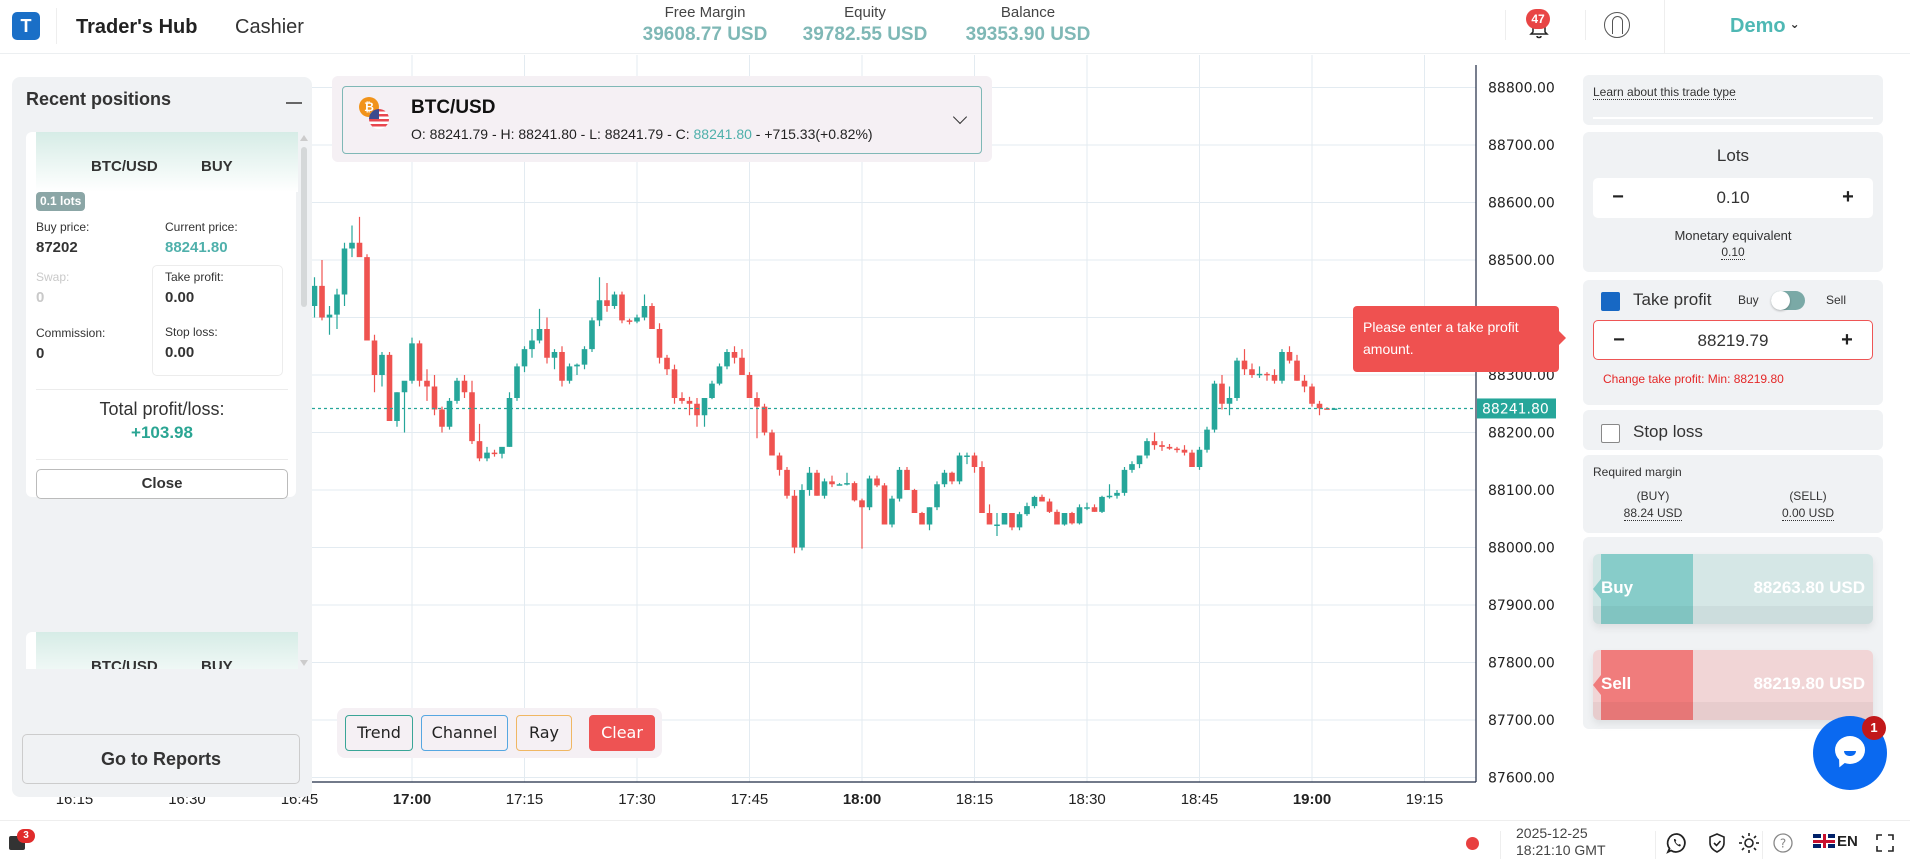 The height and width of the screenshot is (864, 1910). What do you see at coordinates (1610, 301) in the screenshot?
I see `take-profit-checkbox` at bounding box center [1610, 301].